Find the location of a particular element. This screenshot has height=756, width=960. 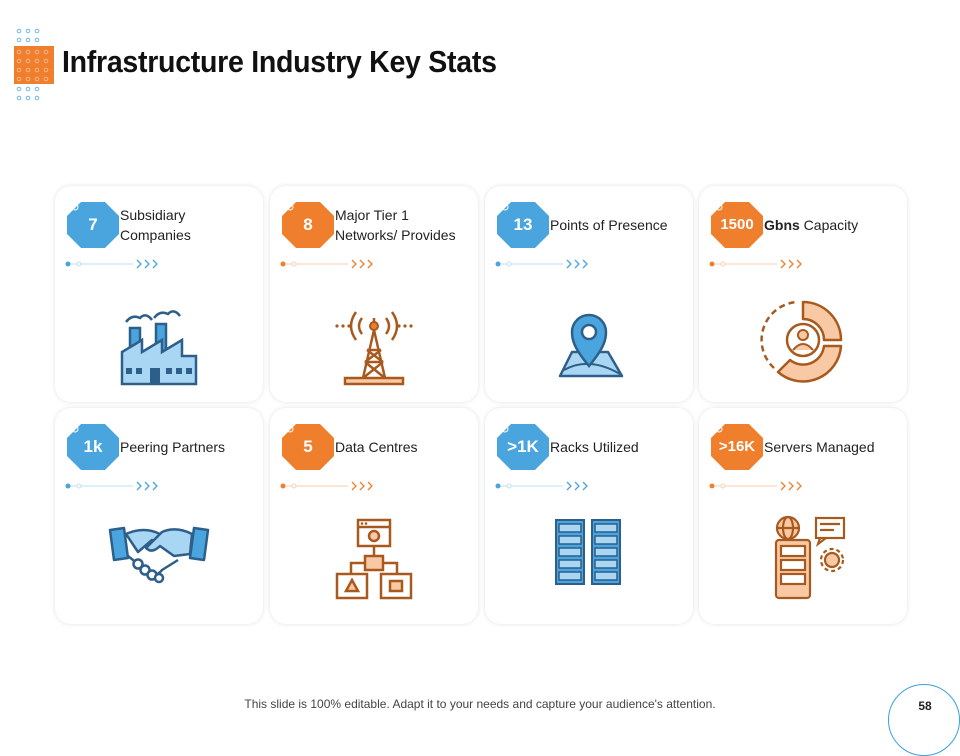

decorative-dot-grid-icon is located at coordinates (34, 64).